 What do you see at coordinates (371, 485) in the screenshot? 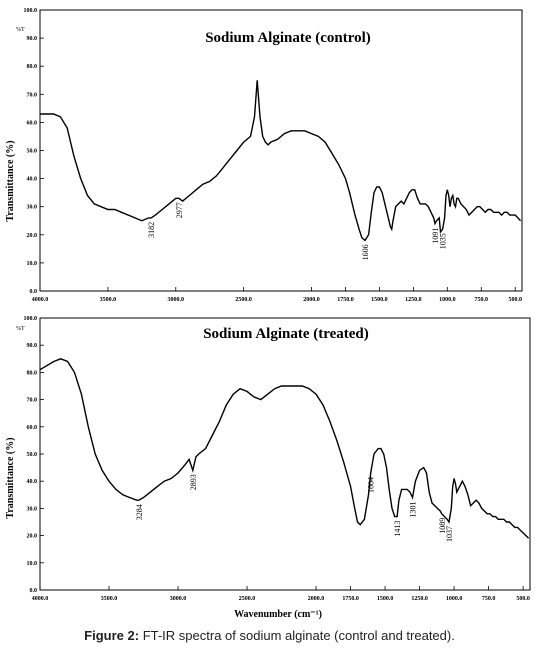
I see `peak-label: 1604` at bounding box center [371, 485].